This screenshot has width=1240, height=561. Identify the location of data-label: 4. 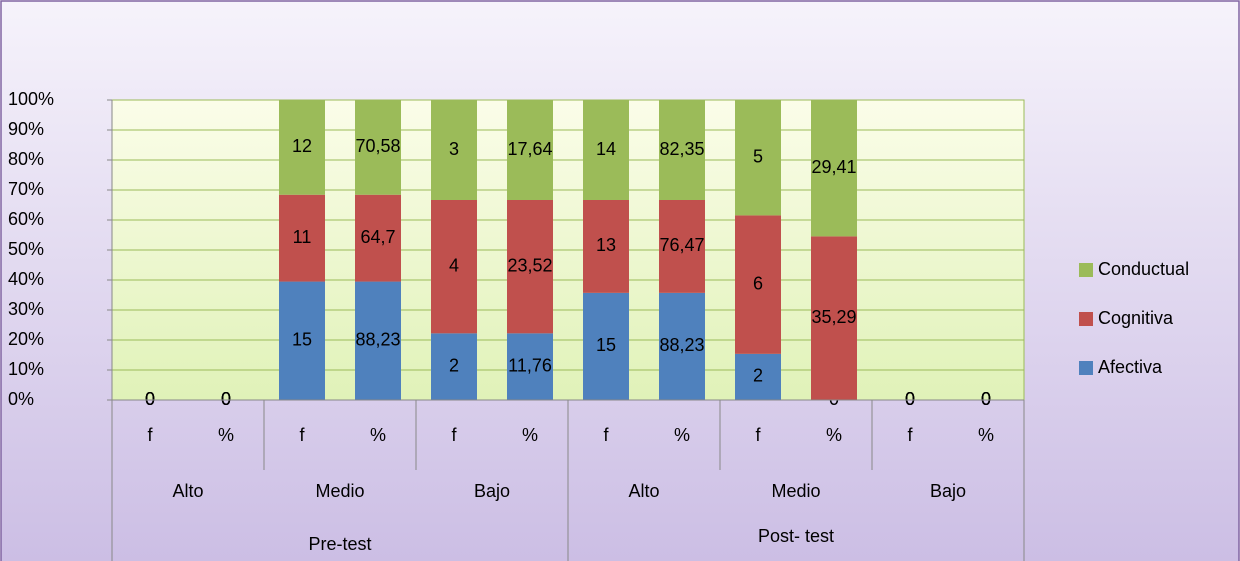
(454, 265).